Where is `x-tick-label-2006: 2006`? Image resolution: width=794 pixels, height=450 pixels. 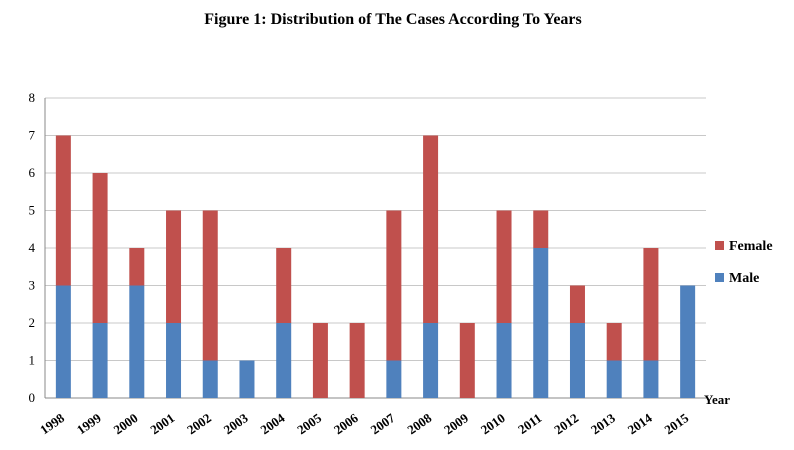 x-tick-label-2006: 2006 is located at coordinates (346, 423).